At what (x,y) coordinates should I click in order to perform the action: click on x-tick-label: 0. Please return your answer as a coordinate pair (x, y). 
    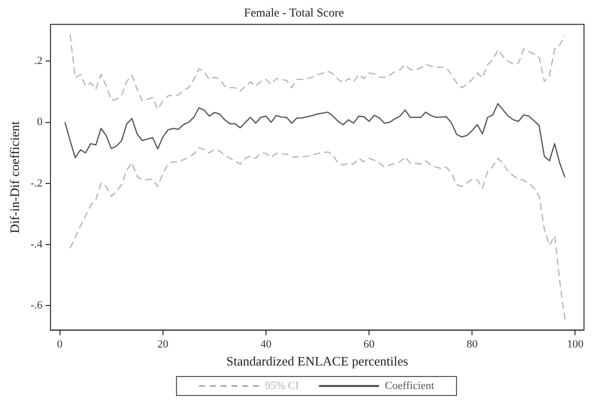
    Looking at the image, I should click on (60, 344).